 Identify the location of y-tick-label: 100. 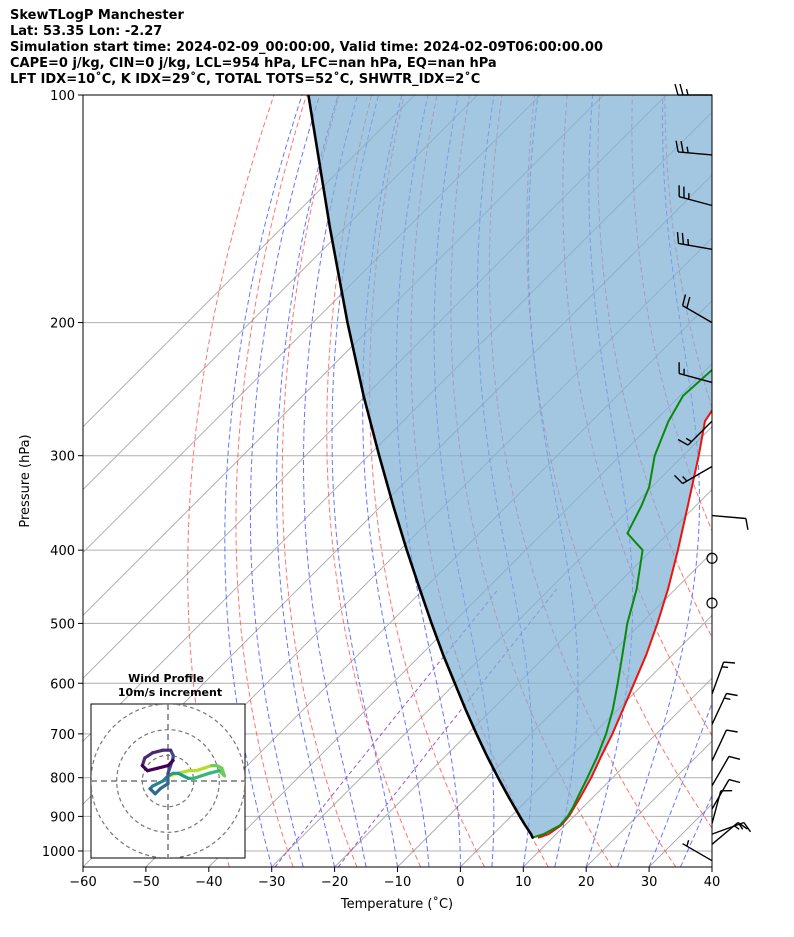
(62, 96).